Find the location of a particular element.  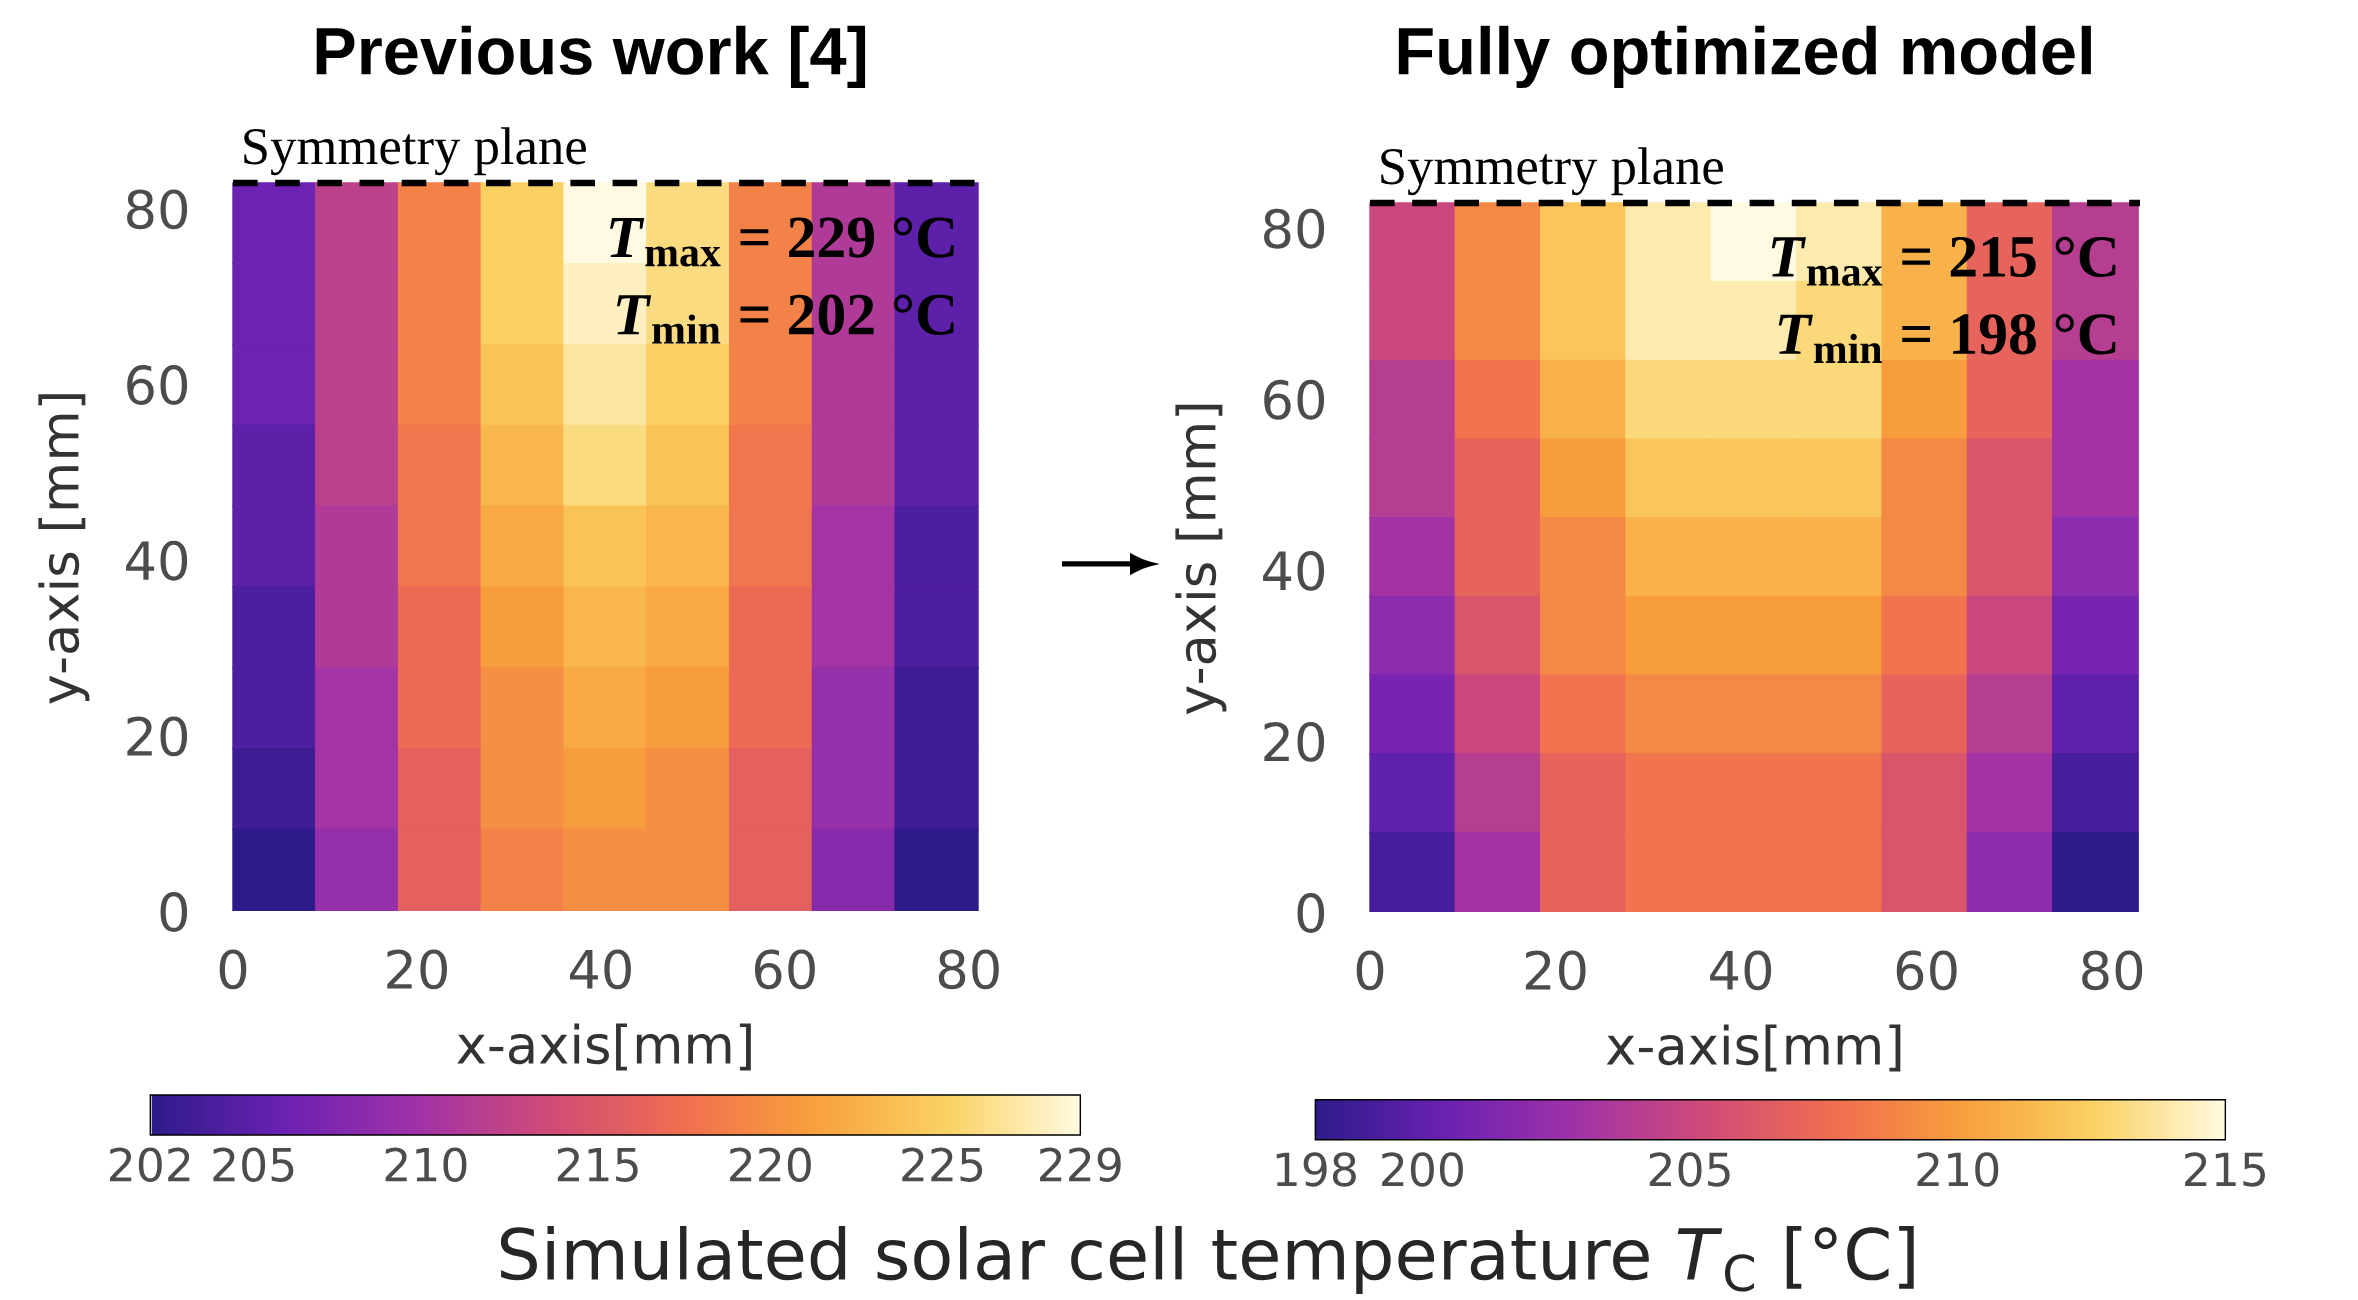

color-bar-label: 200 is located at coordinates (1422, 1169).